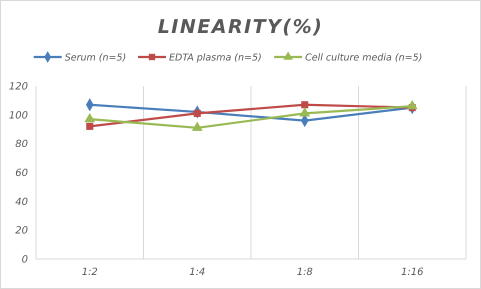  Describe the element at coordinates (18, 87) in the screenshot. I see `y-tick-label: 120` at that location.